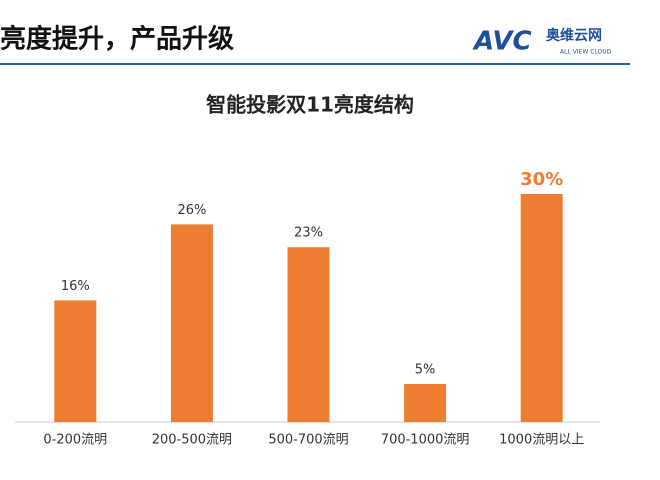 The height and width of the screenshot is (480, 660). What do you see at coordinates (574, 35) in the screenshot?
I see `logo-cn: 奥维云网` at bounding box center [574, 35].